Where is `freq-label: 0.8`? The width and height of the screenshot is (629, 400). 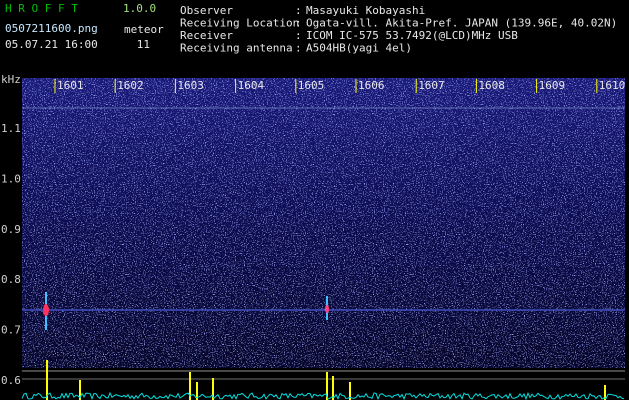 freq-label: 0.8 is located at coordinates (11, 279).